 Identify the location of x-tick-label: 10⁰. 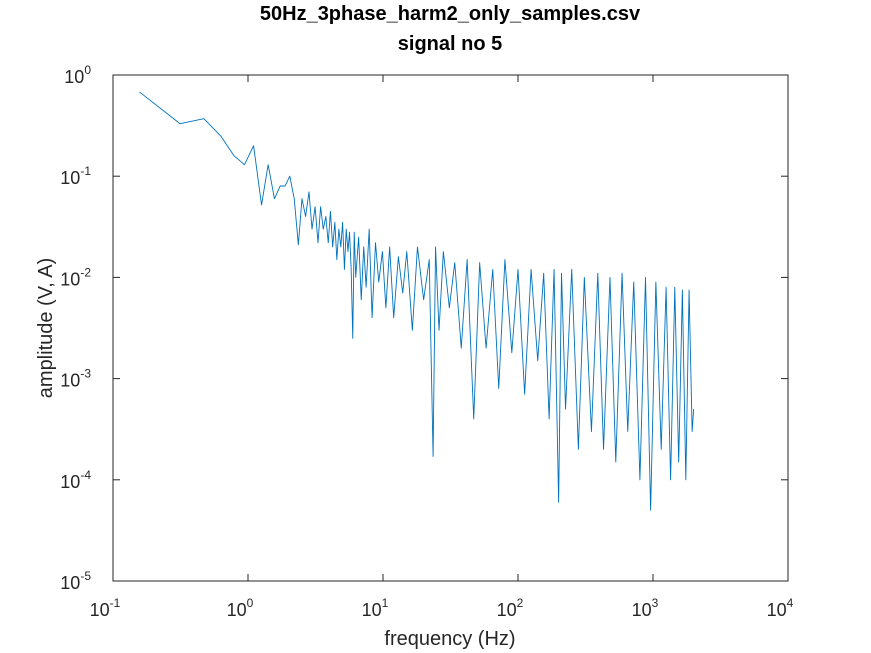
(240, 608).